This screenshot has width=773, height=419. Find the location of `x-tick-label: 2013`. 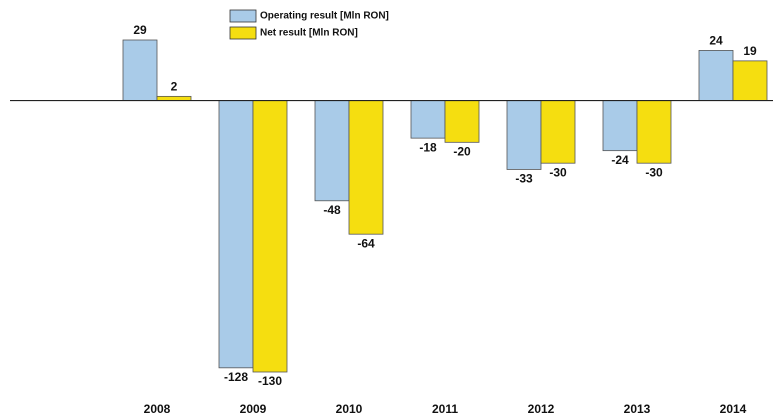

x-tick-label: 2013 is located at coordinates (637, 409).